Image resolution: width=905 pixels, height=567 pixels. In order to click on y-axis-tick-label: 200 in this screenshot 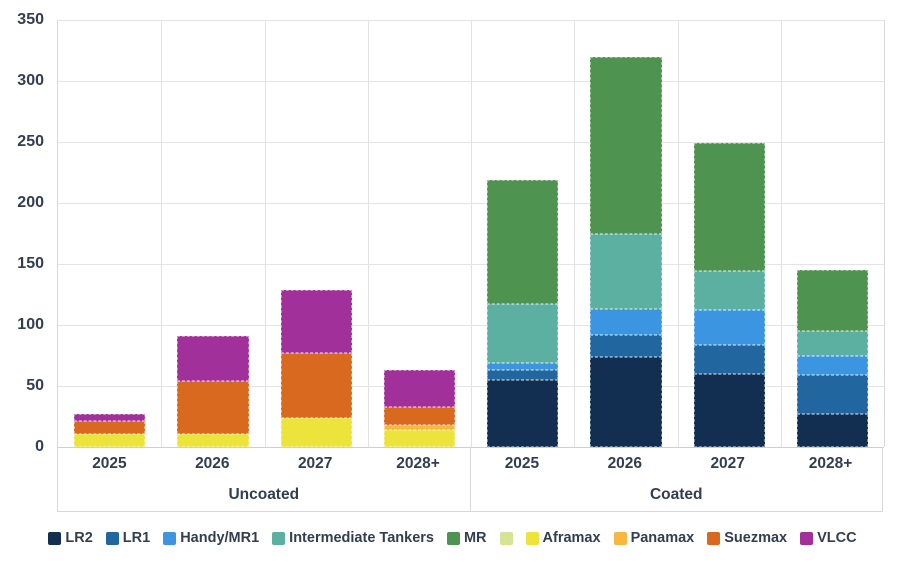, I will do `click(30, 202)`.